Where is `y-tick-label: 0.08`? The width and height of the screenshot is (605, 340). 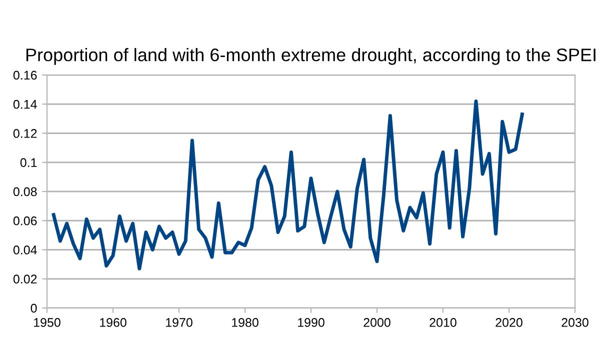
y-tick-label: 0.08 is located at coordinates (25, 191).